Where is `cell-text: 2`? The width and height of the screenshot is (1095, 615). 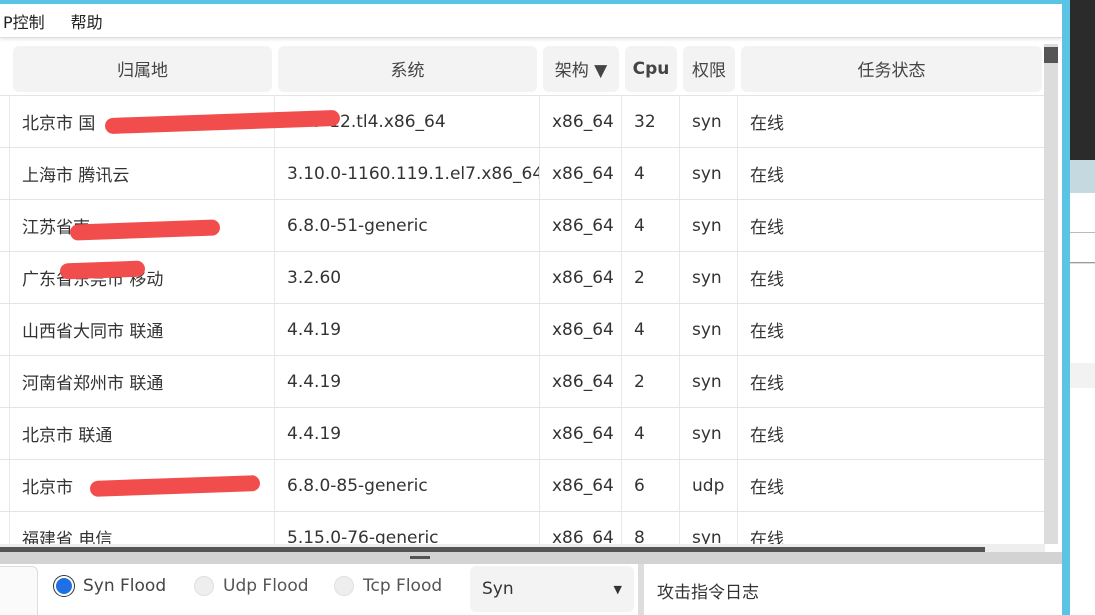 cell-text: 2 is located at coordinates (639, 277).